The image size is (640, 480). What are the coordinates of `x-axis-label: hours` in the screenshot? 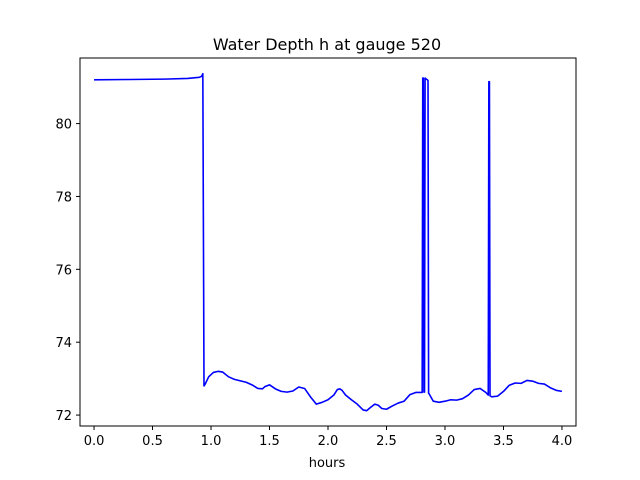 It's located at (327, 463).